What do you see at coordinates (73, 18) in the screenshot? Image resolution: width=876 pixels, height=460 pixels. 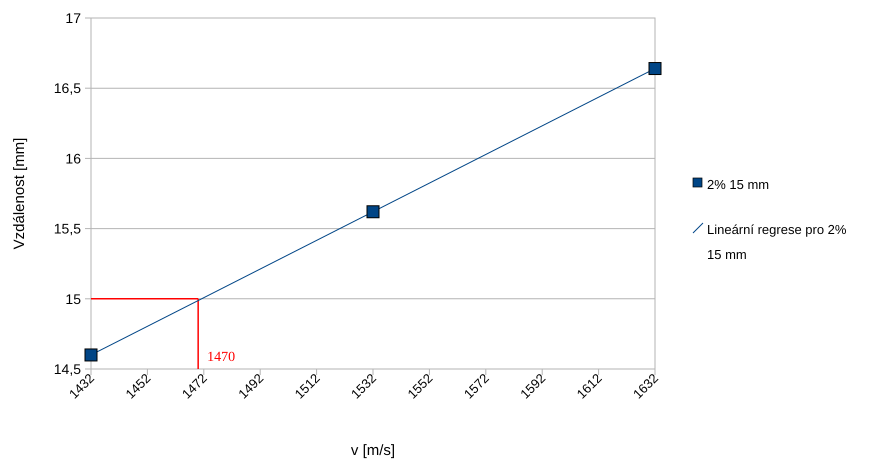 I see `y-tick-label: 17` at bounding box center [73, 18].